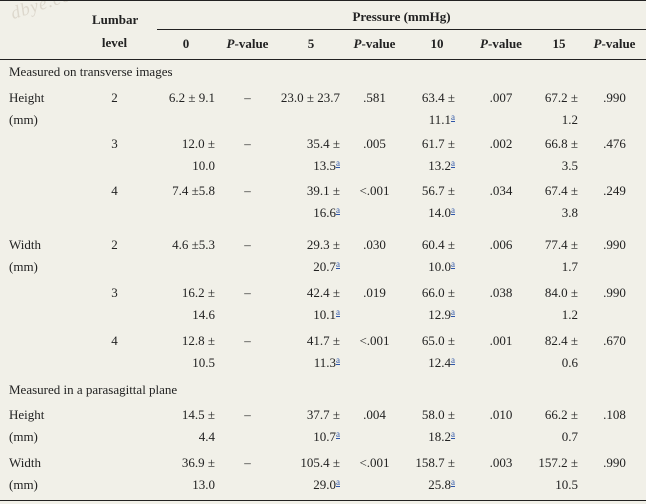  Describe the element at coordinates (114, 292) in the screenshot. I see `cell-text: 3` at that location.